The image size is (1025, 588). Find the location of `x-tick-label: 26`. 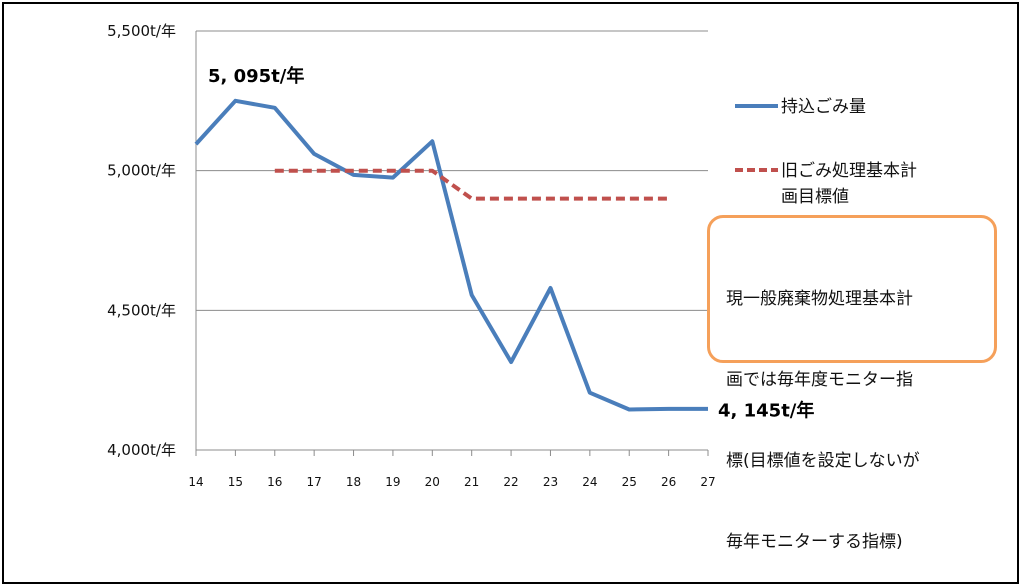

x-tick-label: 26 is located at coordinates (668, 482).